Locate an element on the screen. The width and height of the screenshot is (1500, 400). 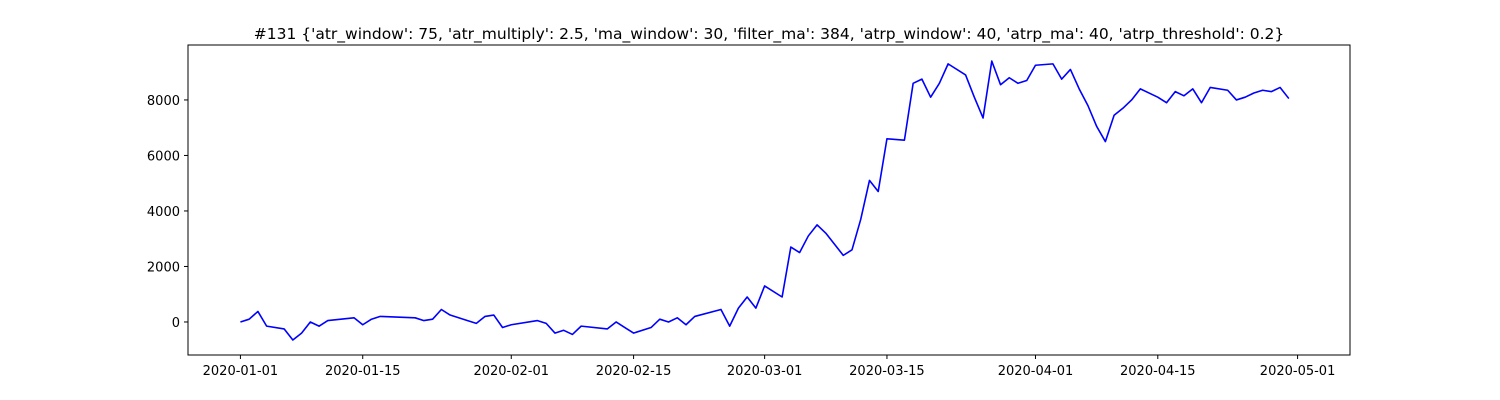
x-tick-label: 2020-03-15 is located at coordinates (887, 371).